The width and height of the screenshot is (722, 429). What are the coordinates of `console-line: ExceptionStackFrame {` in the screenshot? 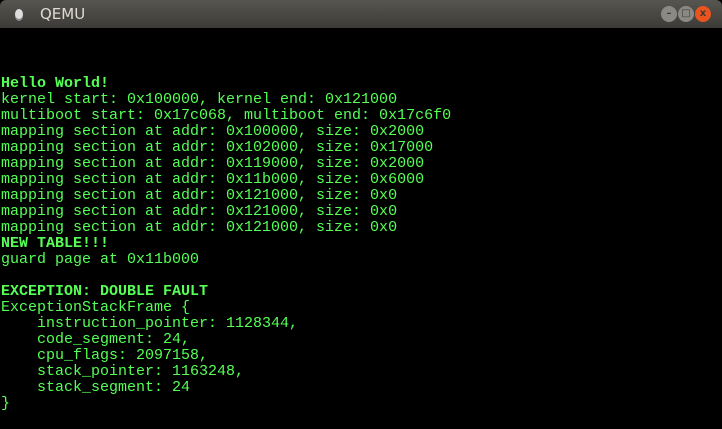 It's located at (96, 307).